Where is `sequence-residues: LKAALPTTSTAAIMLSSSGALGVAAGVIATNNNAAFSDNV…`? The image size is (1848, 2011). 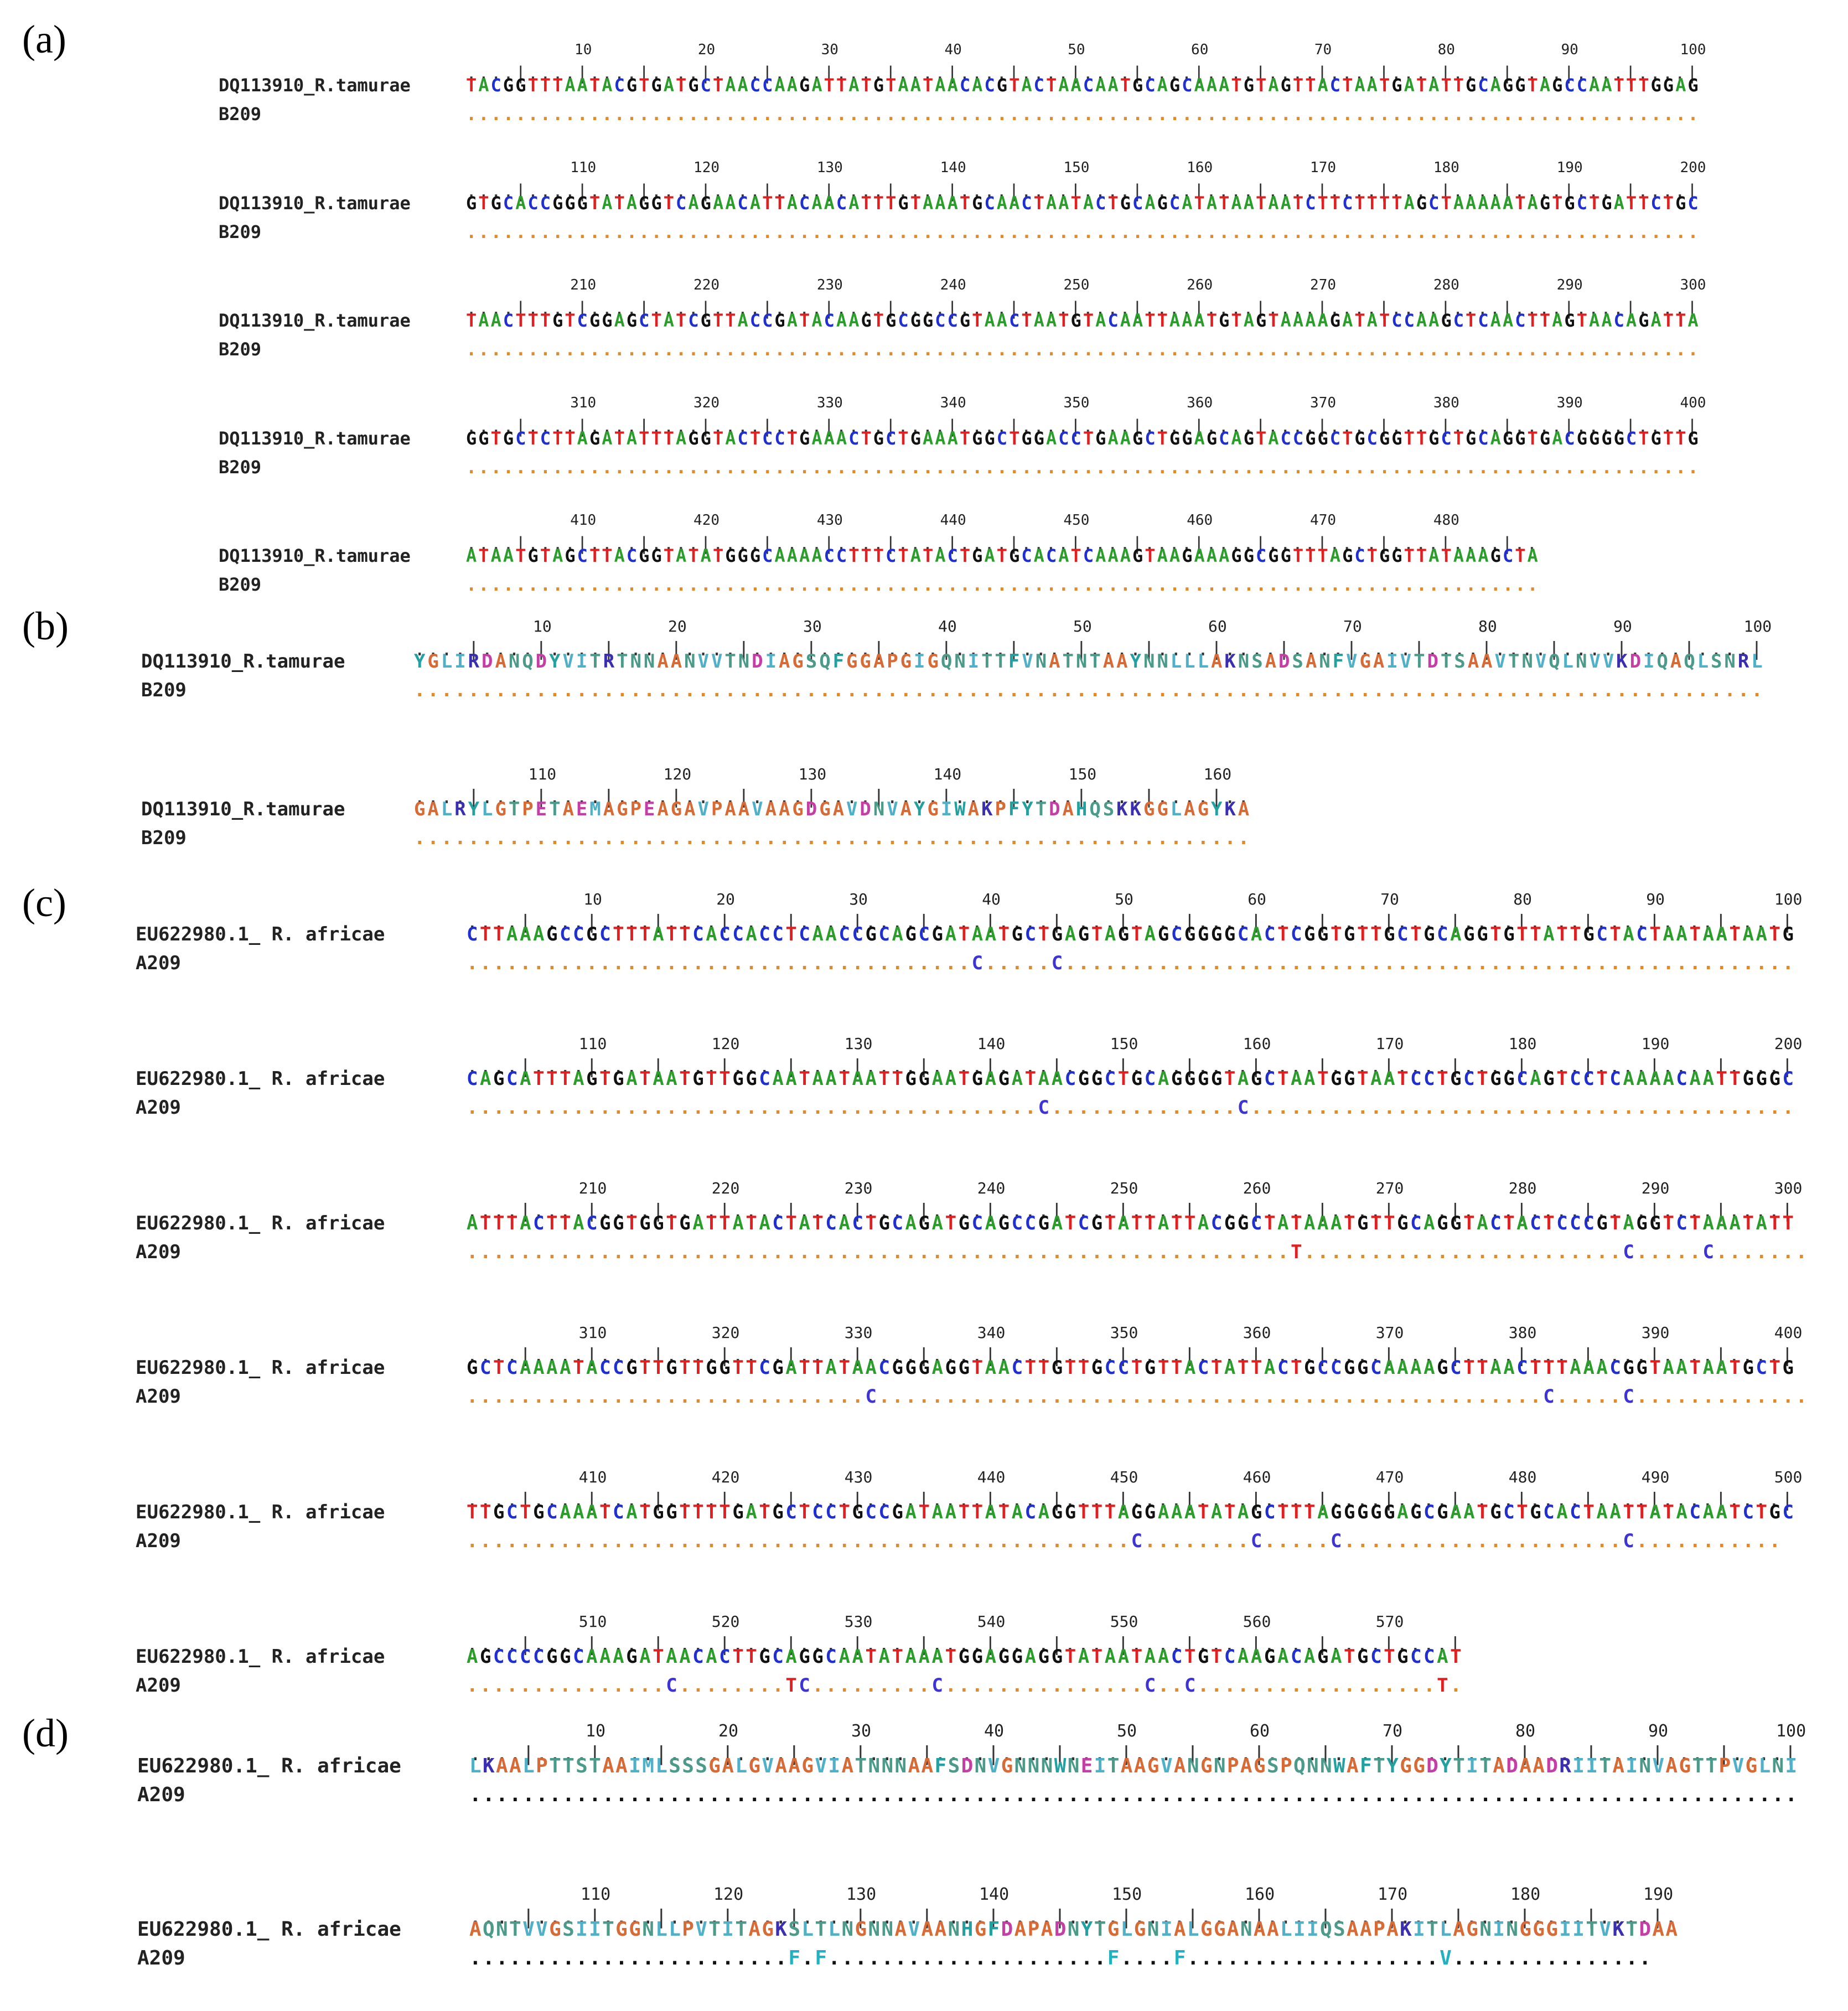 sequence-residues: LKAALPTTSTAAIMLSSSGALGVAAGVIATNNNAAFSDNV… is located at coordinates (1134, 1766).